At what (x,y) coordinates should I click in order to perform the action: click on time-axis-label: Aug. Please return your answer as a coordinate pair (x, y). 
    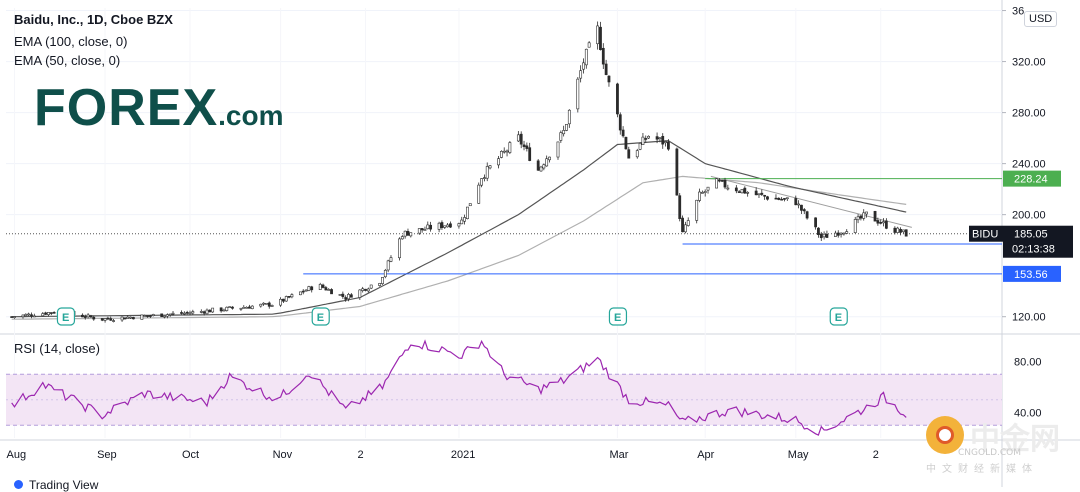
    Looking at the image, I should click on (16, 455).